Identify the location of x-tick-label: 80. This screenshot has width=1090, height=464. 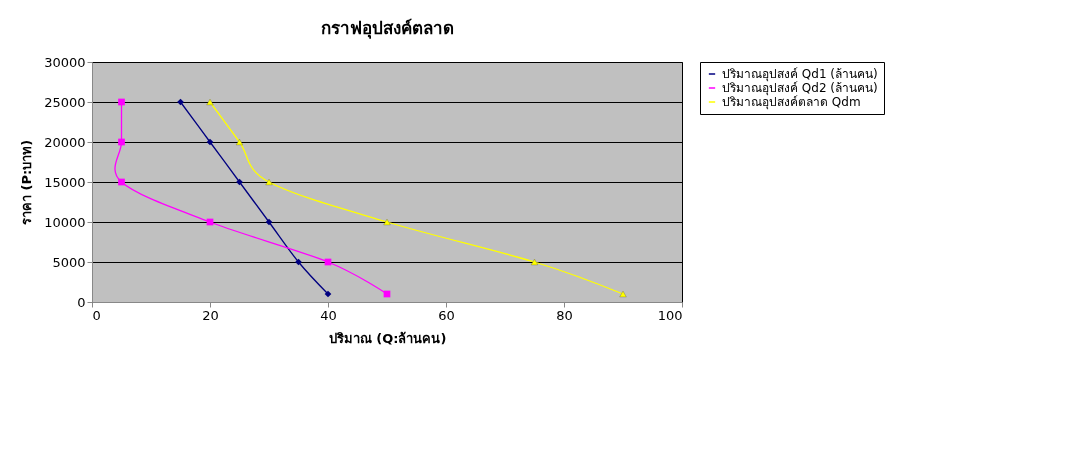
(564, 315).